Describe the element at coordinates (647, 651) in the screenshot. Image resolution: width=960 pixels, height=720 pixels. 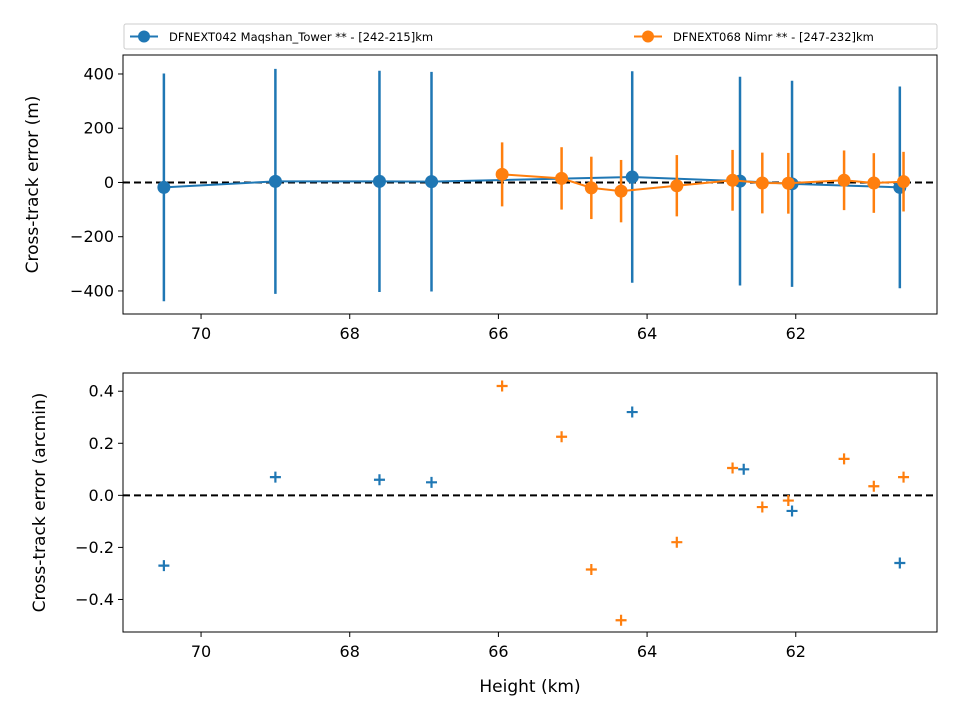
I see `bottom-x-tick-label: 64` at that location.